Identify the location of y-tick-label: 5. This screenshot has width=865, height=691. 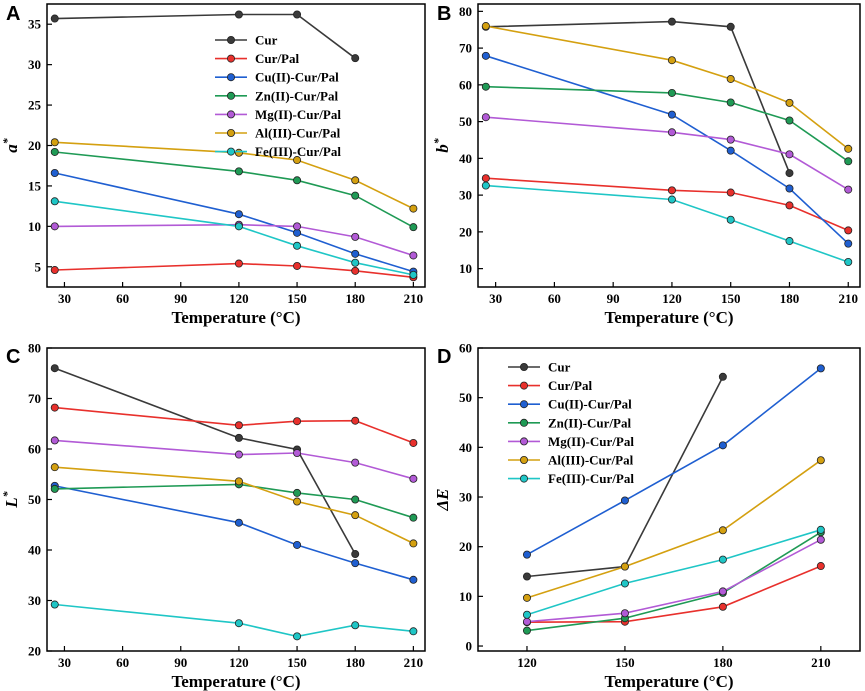
(38, 266).